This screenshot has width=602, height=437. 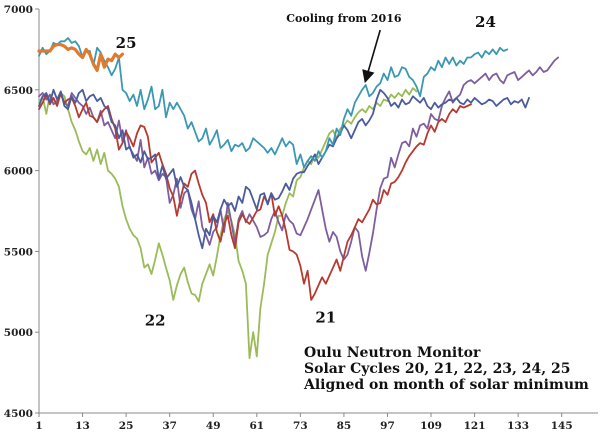 I want to click on y-tick-label: 5500, so click(x=18, y=252).